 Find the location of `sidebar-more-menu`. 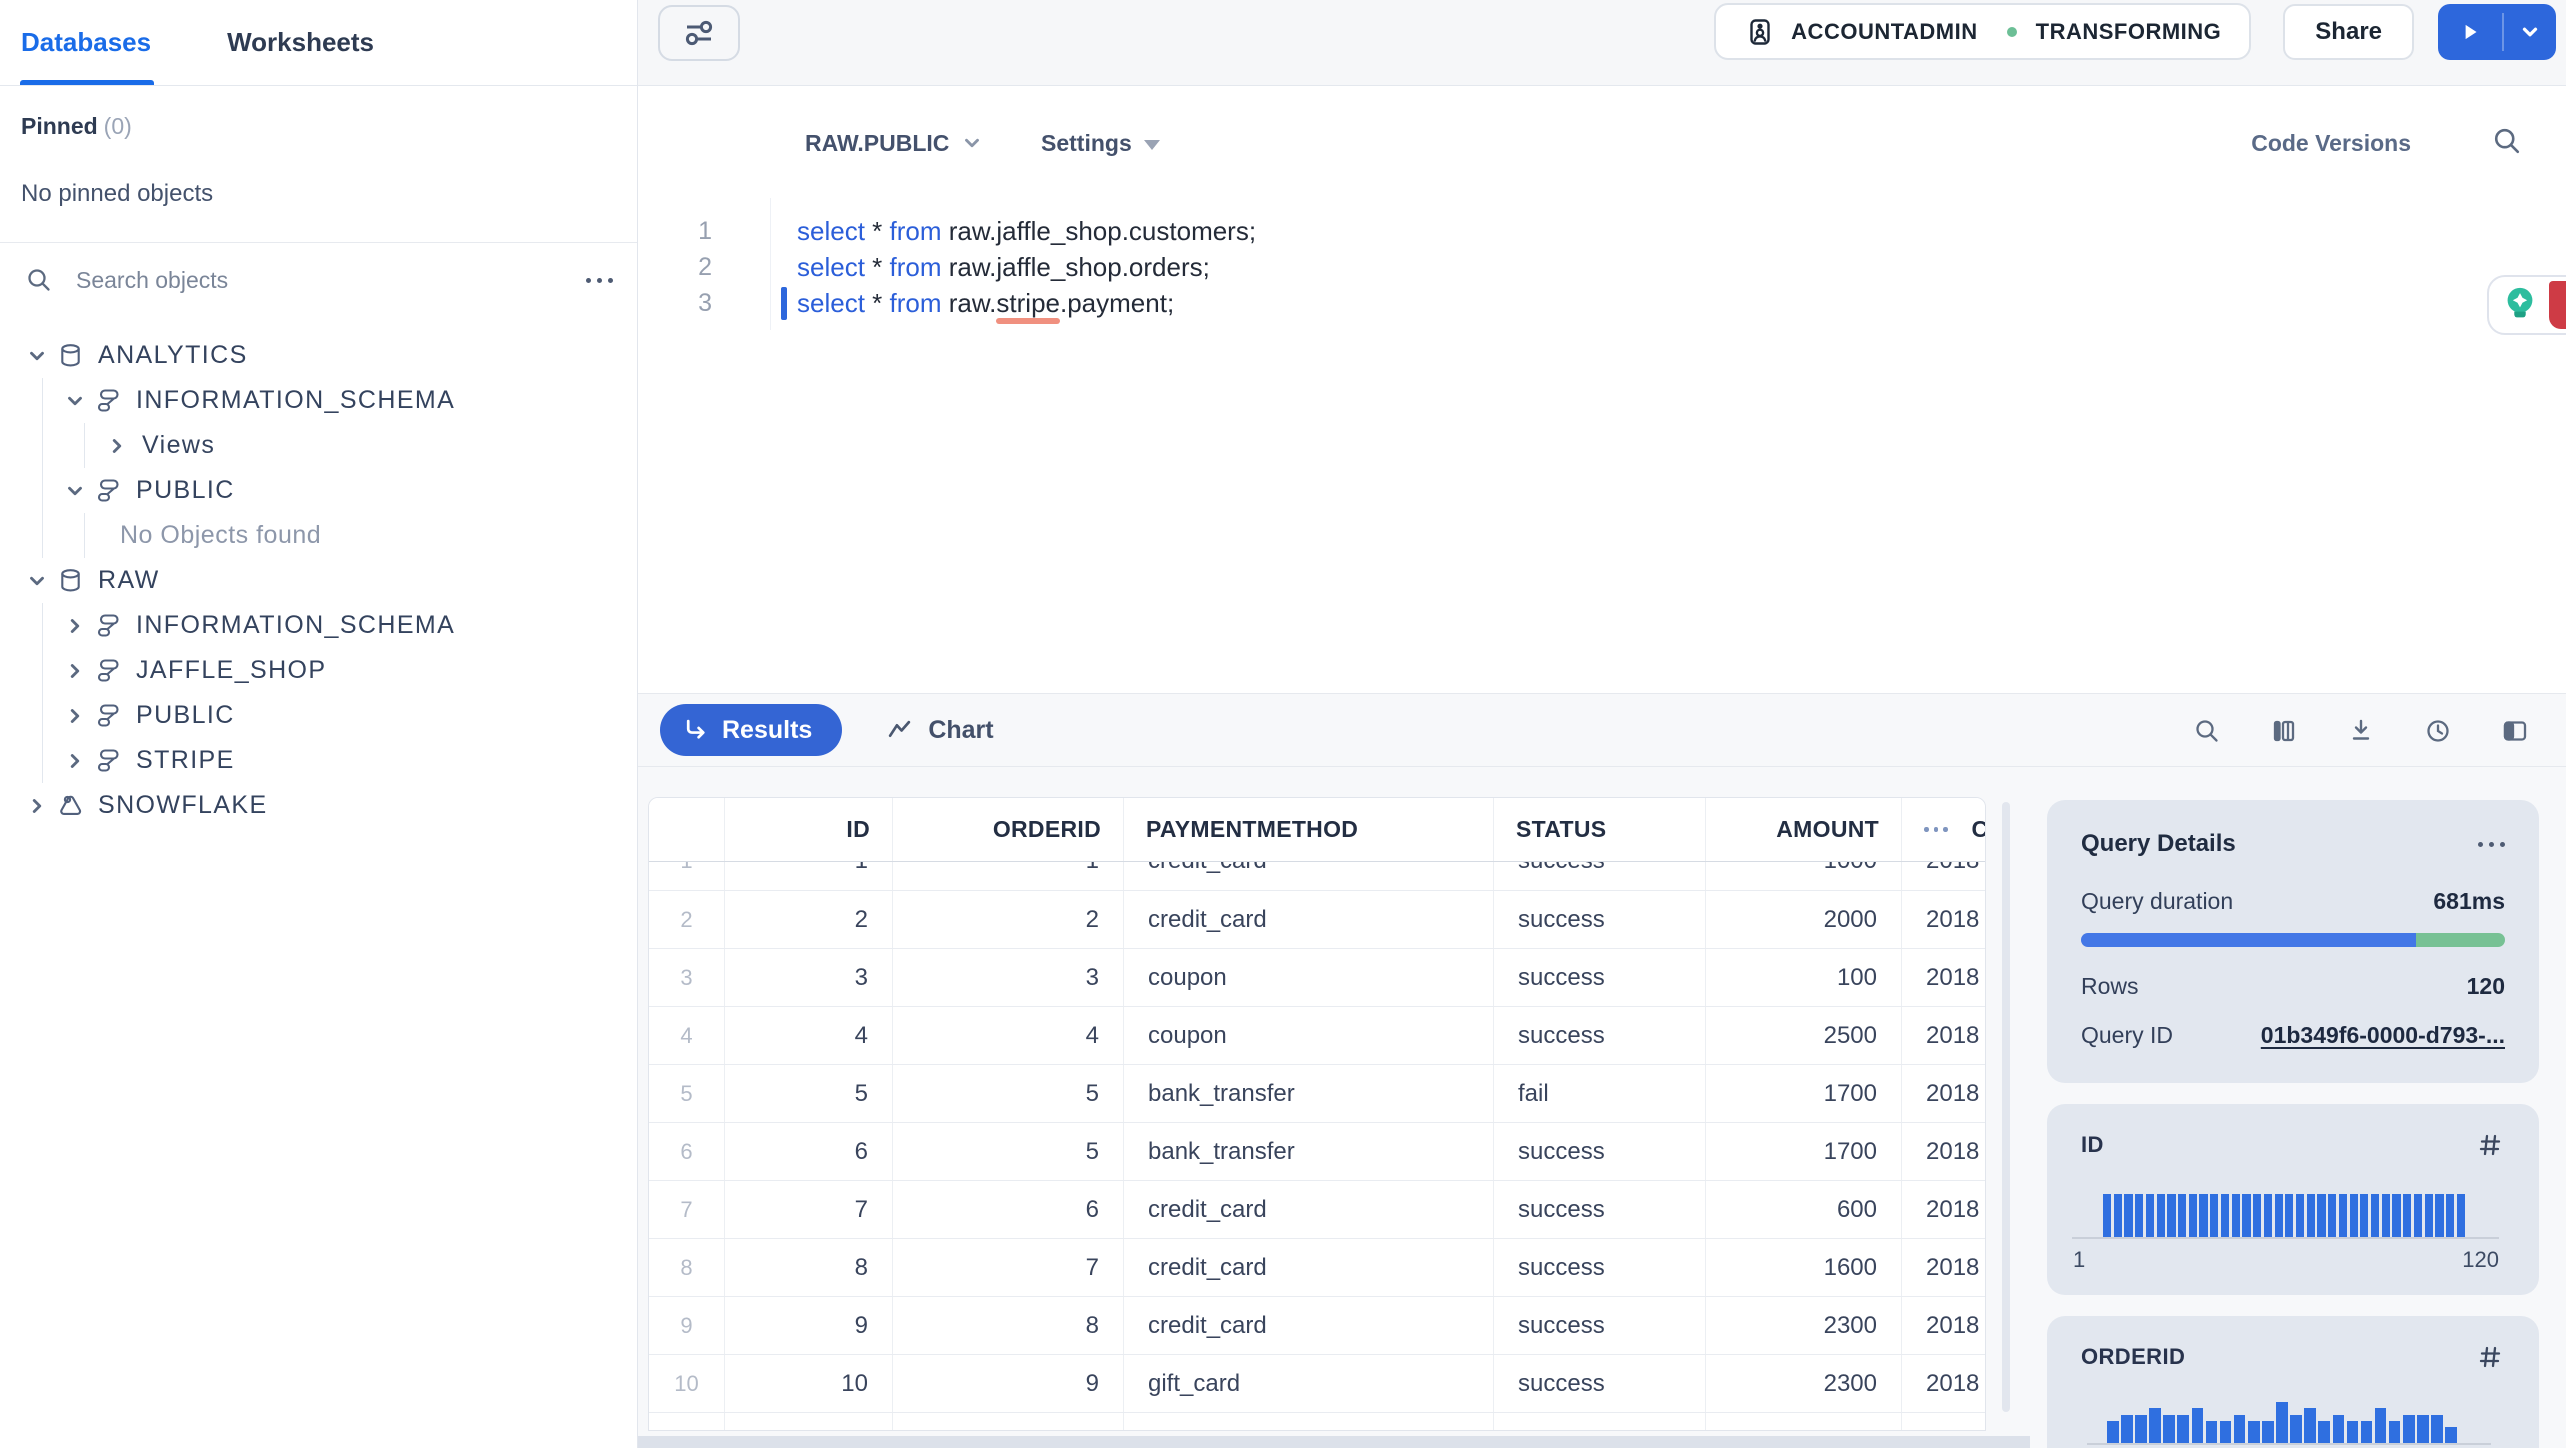

sidebar-more-menu is located at coordinates (599, 280).